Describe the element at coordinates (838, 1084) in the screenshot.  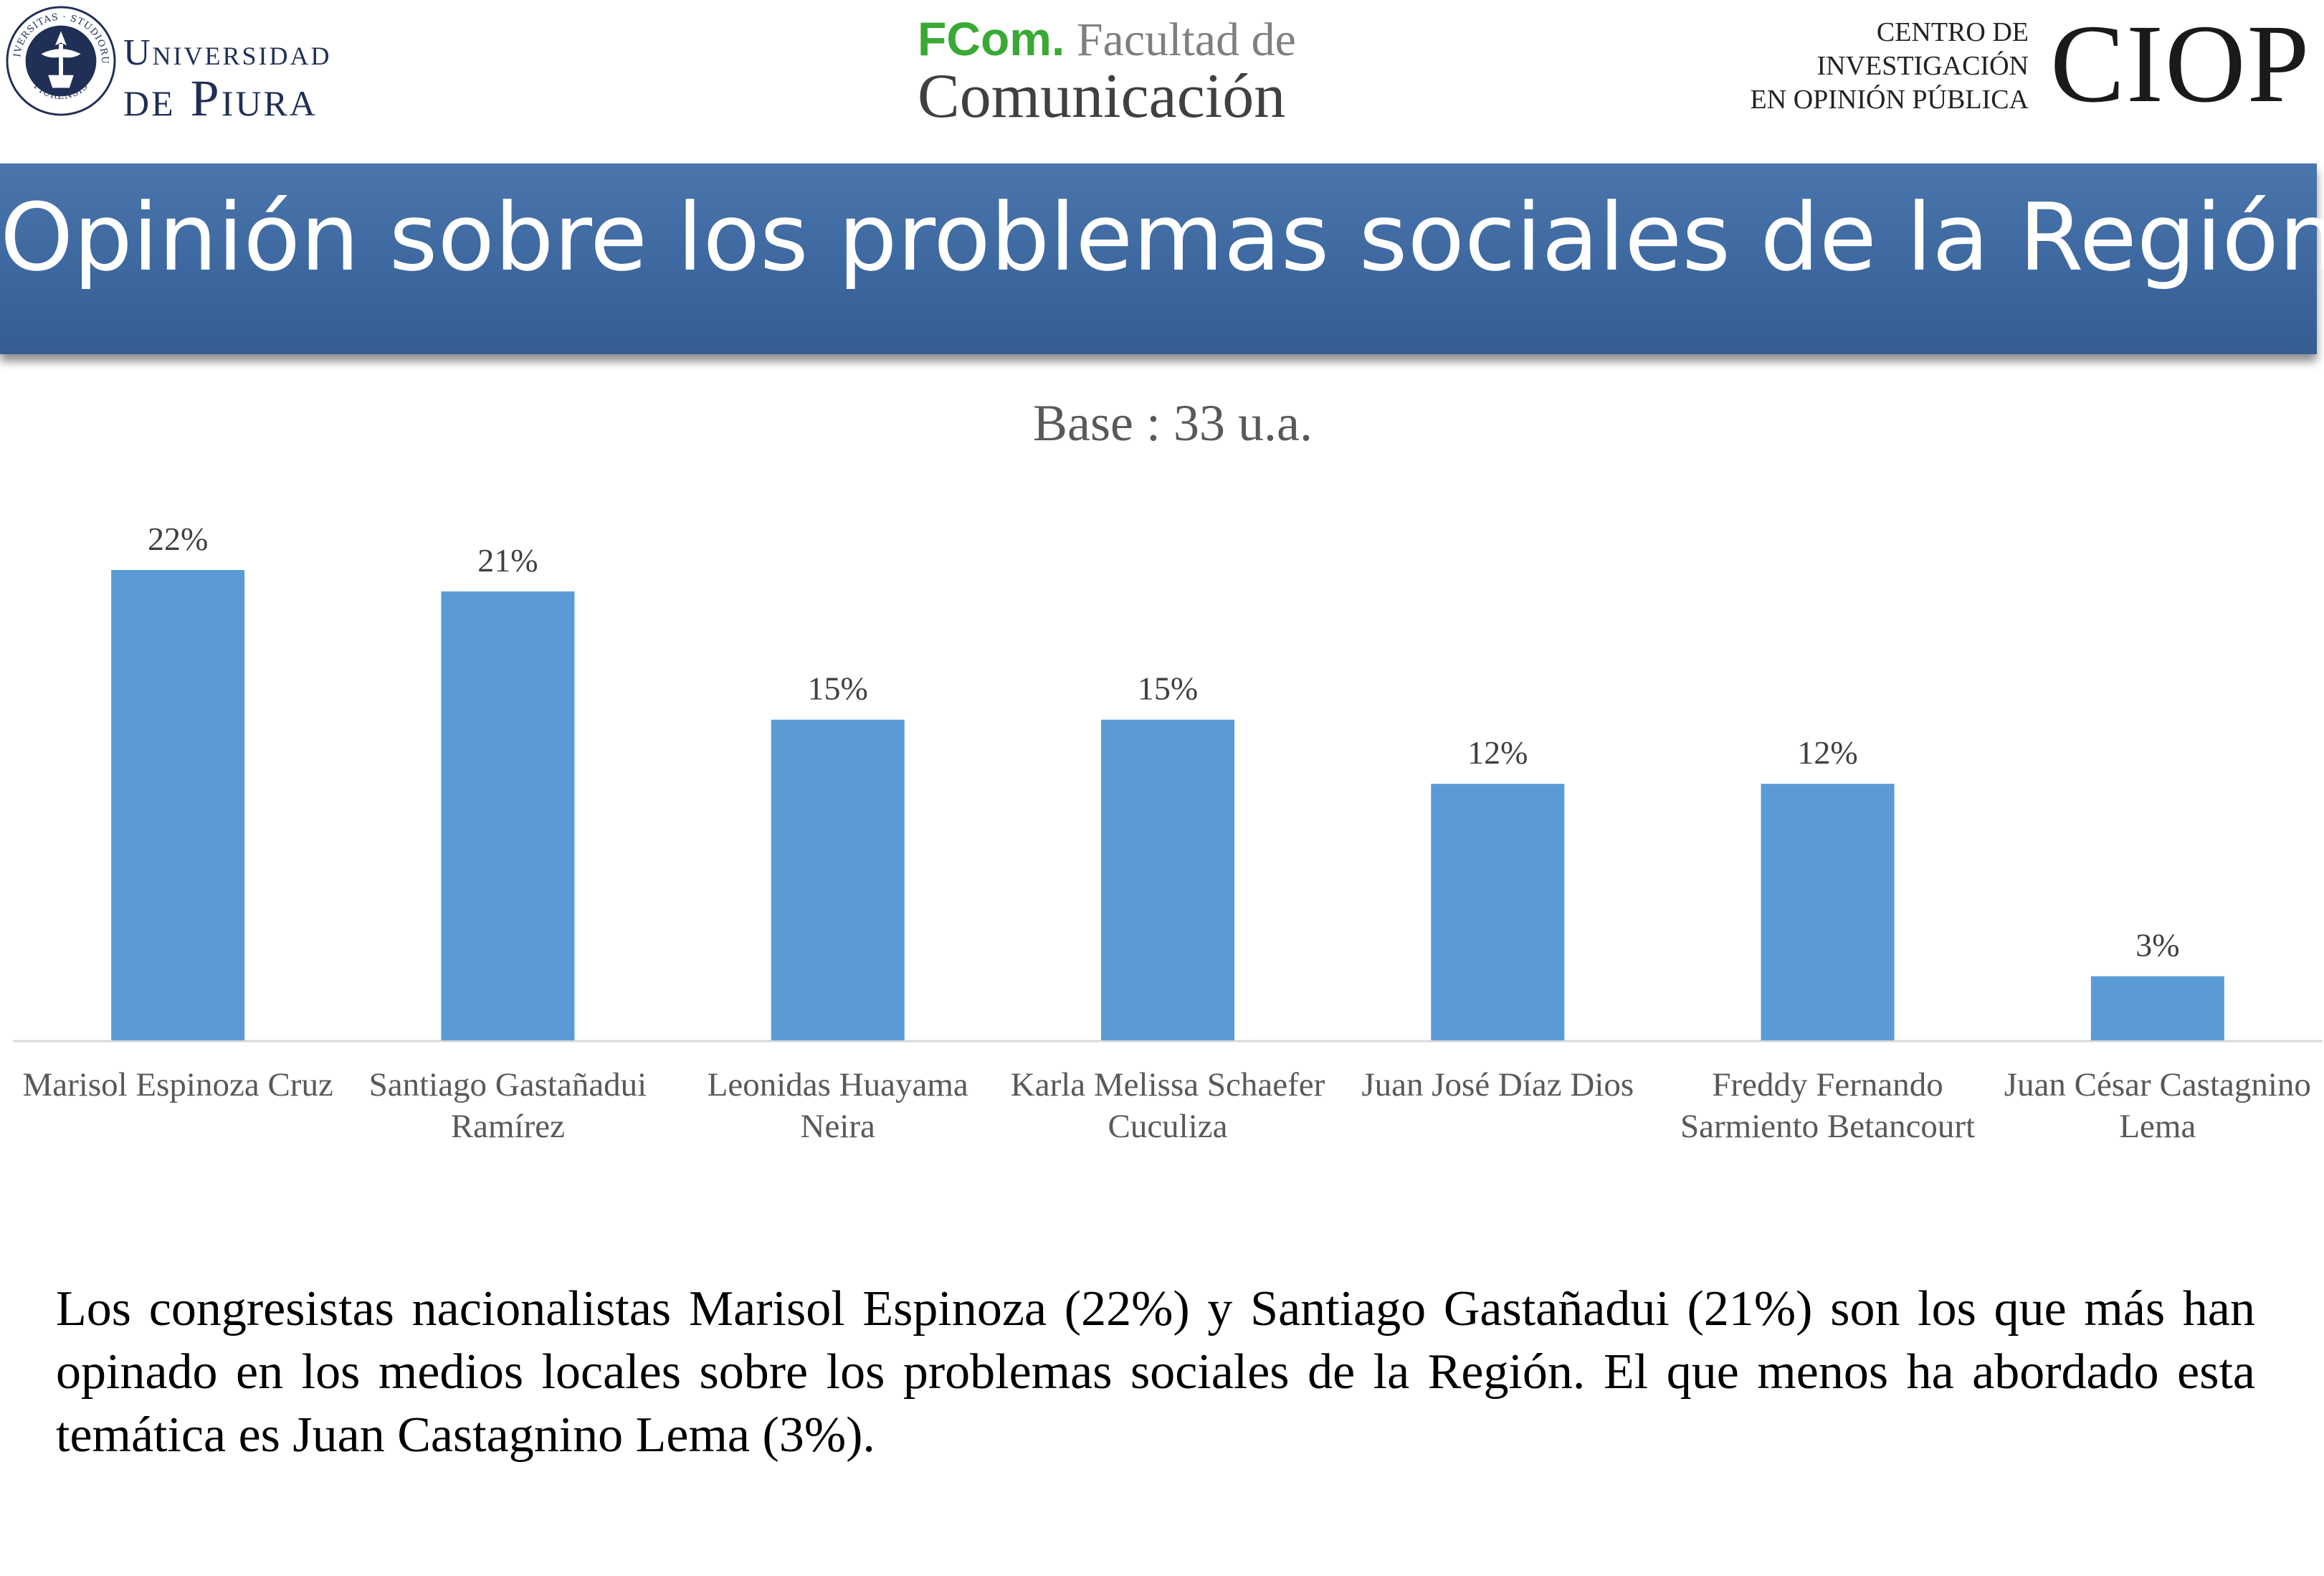
I see `tick-label-3-1: Leonidas Huayama` at that location.